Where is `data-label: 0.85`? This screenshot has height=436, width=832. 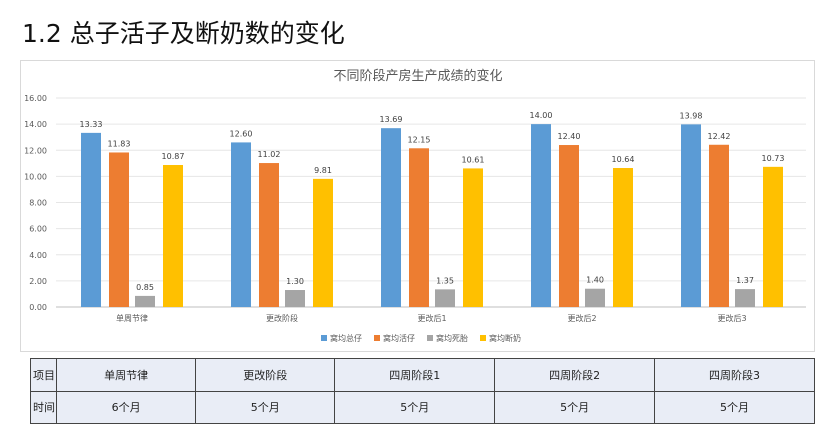 data-label: 0.85 is located at coordinates (145, 287).